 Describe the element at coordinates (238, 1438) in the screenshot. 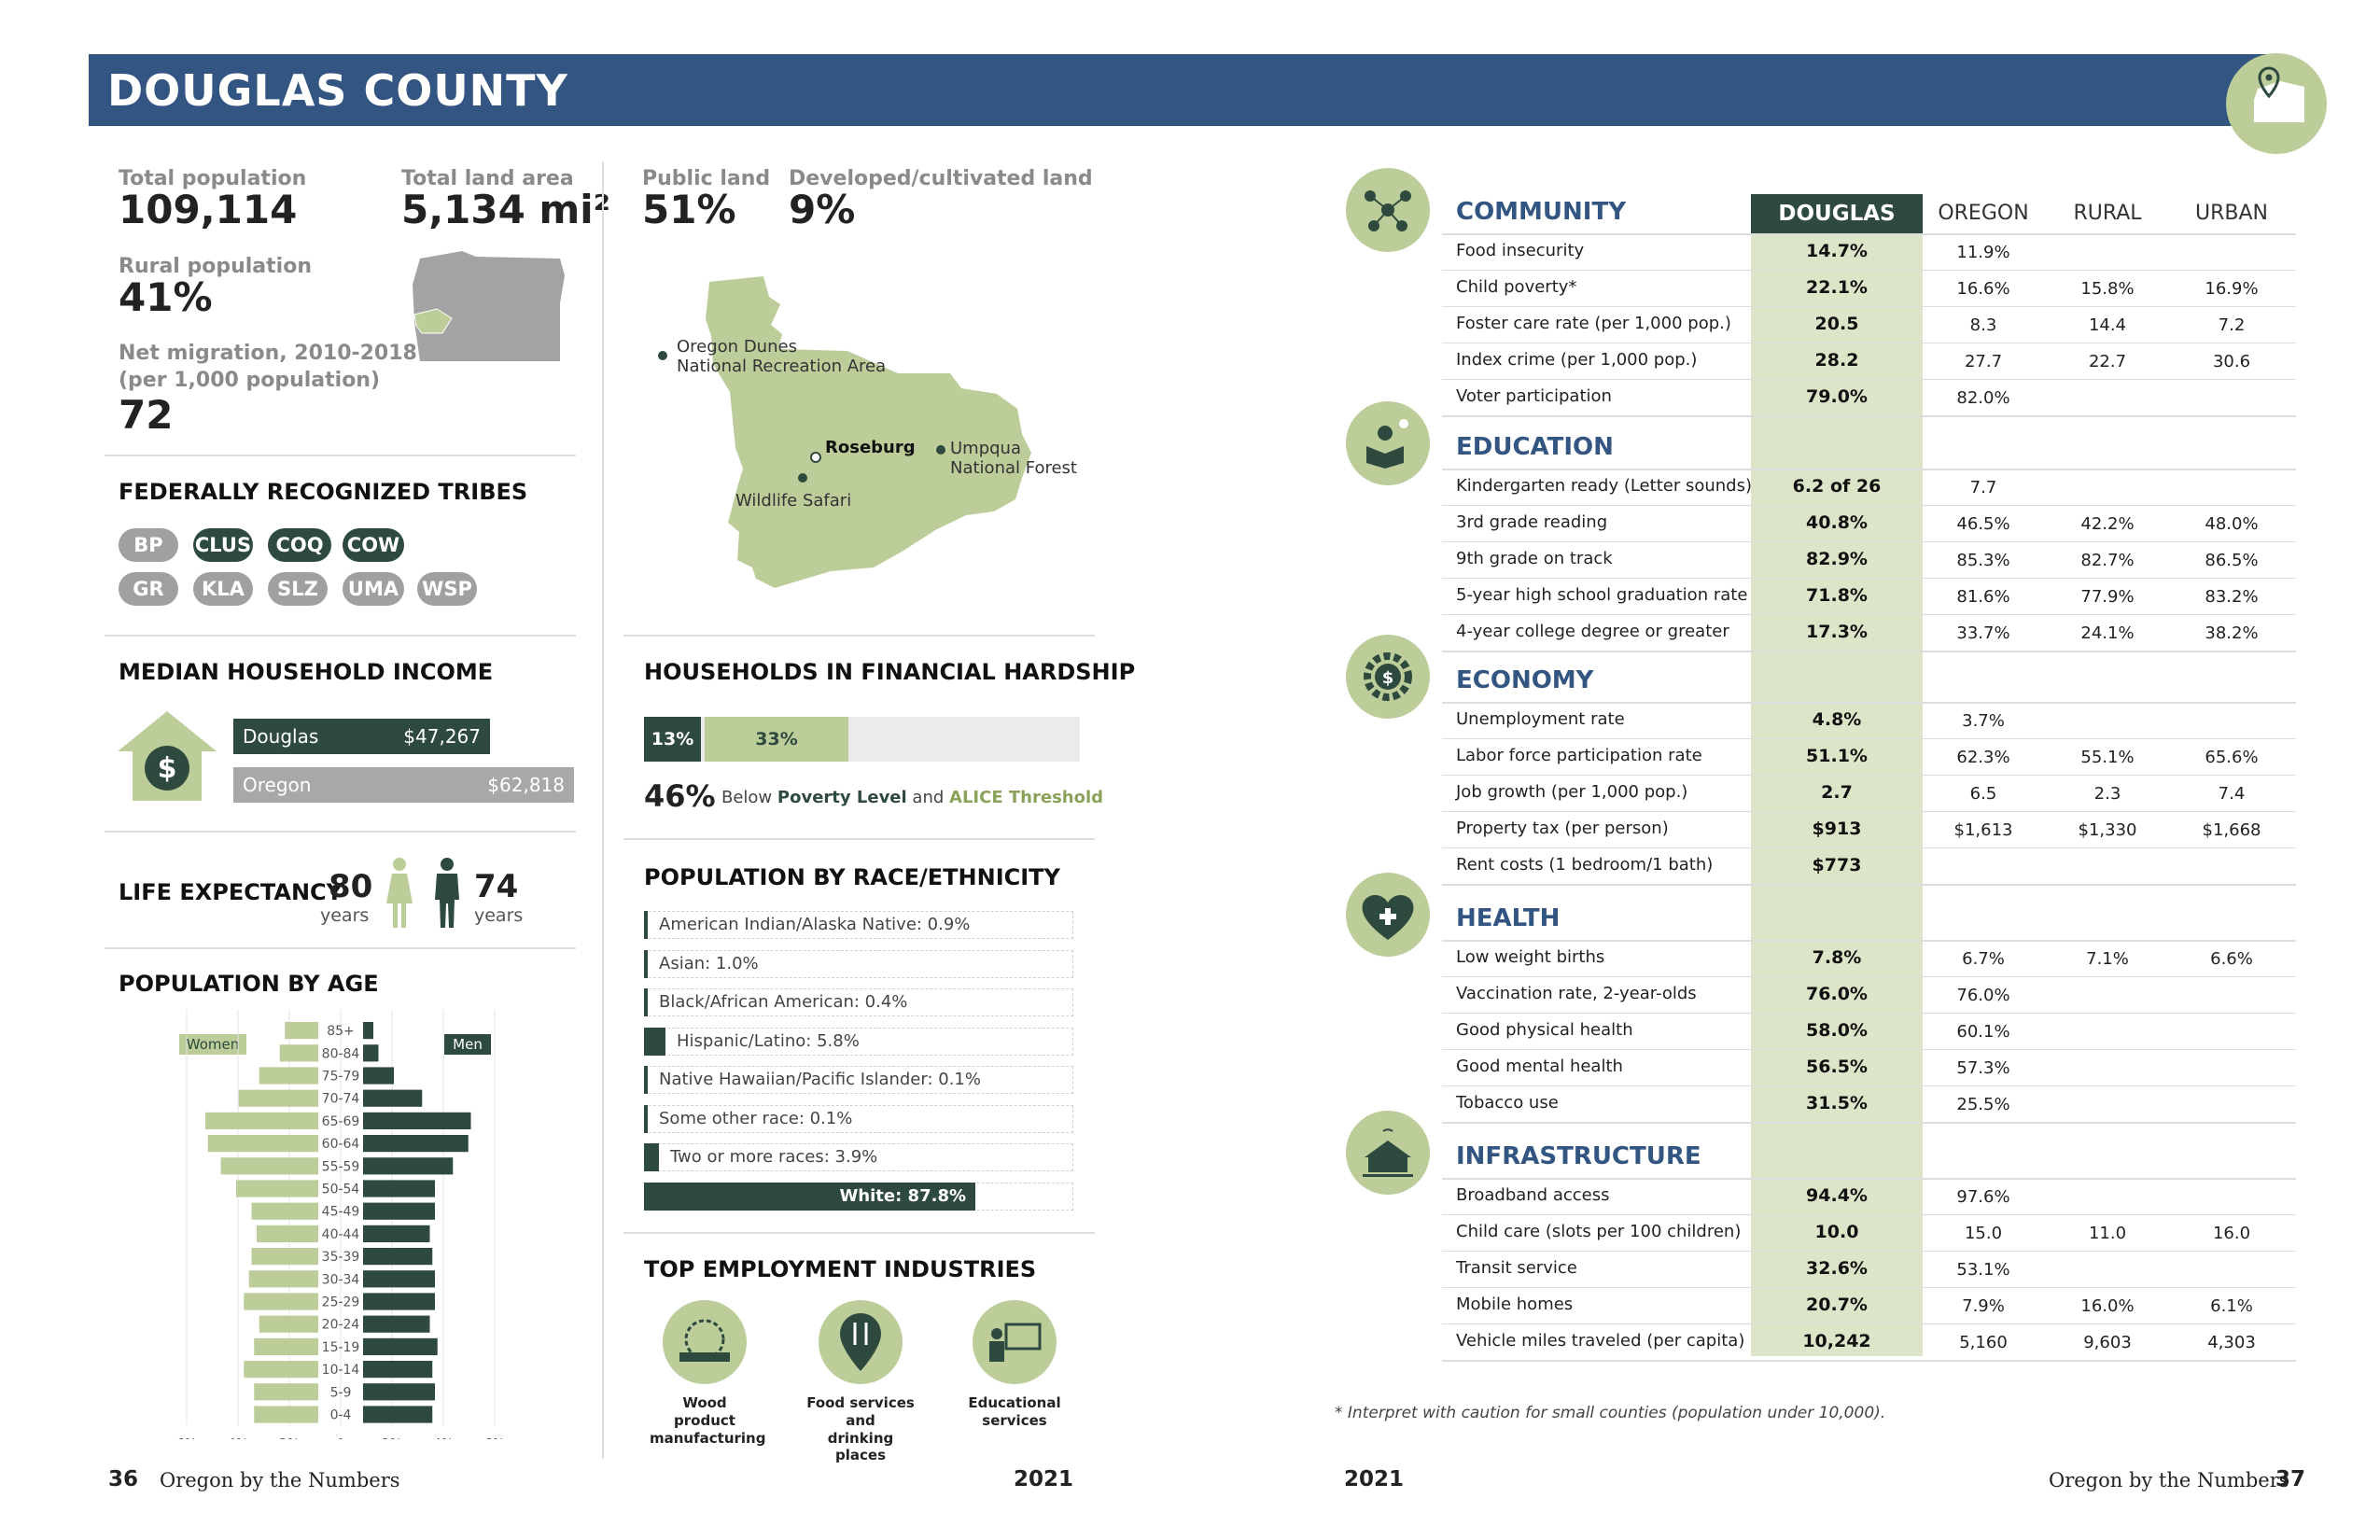

I see `pyramid-tick-label: 4%` at that location.